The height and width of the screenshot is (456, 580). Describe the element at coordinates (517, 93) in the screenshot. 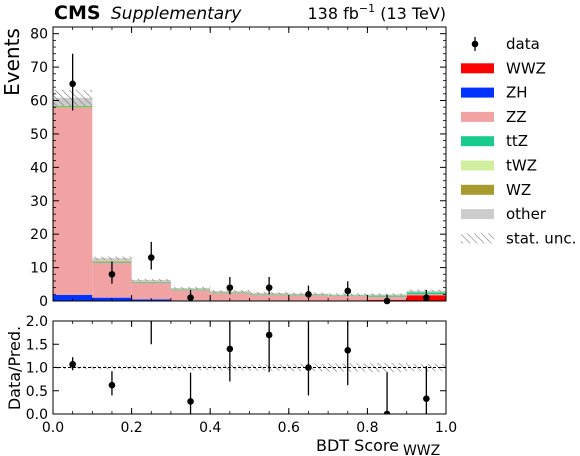

I see `legend-label: ZH` at that location.